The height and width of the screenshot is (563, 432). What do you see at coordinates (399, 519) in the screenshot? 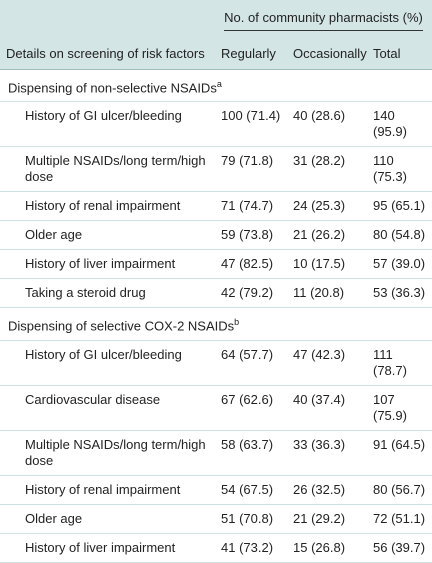
I see `cell: 72 (51.1)` at bounding box center [399, 519].